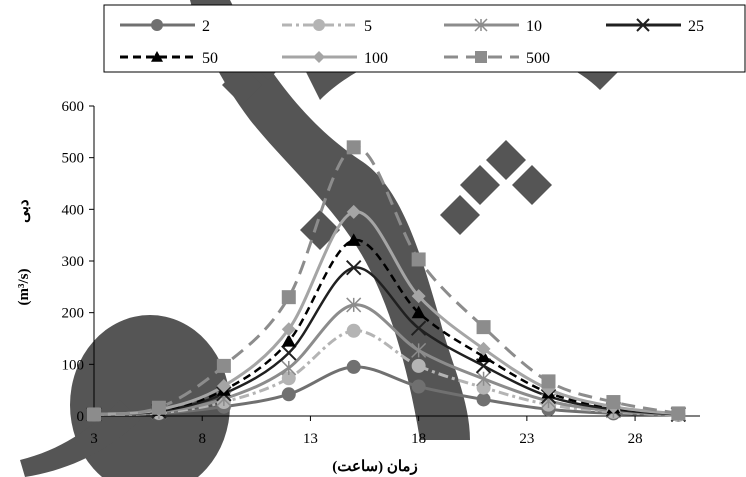 The height and width of the screenshot is (477, 746). Describe the element at coordinates (94, 439) in the screenshot. I see `x-tick-label: 3` at that location.